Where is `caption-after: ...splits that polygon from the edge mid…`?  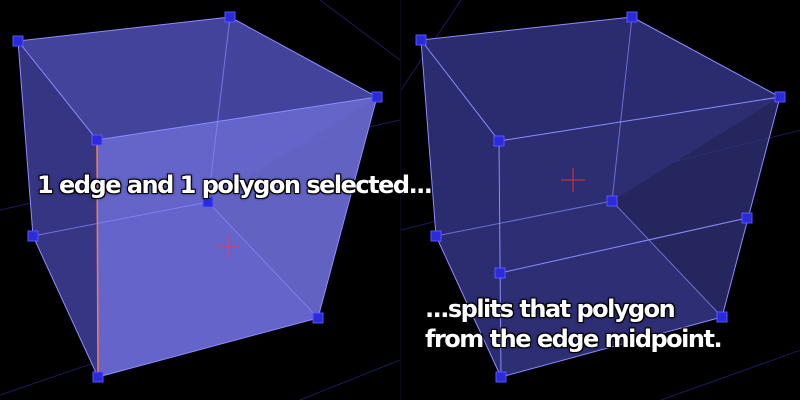 caption-after: ...splits that polygon from the edge mid… is located at coordinates (574, 324).